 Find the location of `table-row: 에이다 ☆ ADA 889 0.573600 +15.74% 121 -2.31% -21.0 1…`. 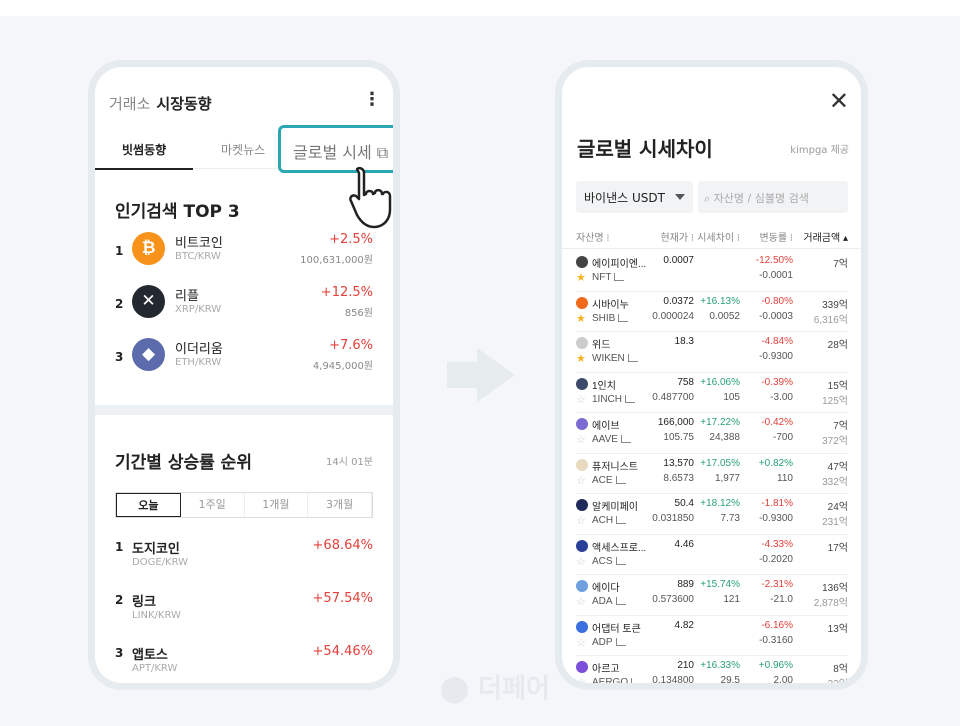

table-row: 에이다 ☆ ADA 889 0.573600 +15.74% 121 -2.31% -21.0 1… is located at coordinates (712, 595).